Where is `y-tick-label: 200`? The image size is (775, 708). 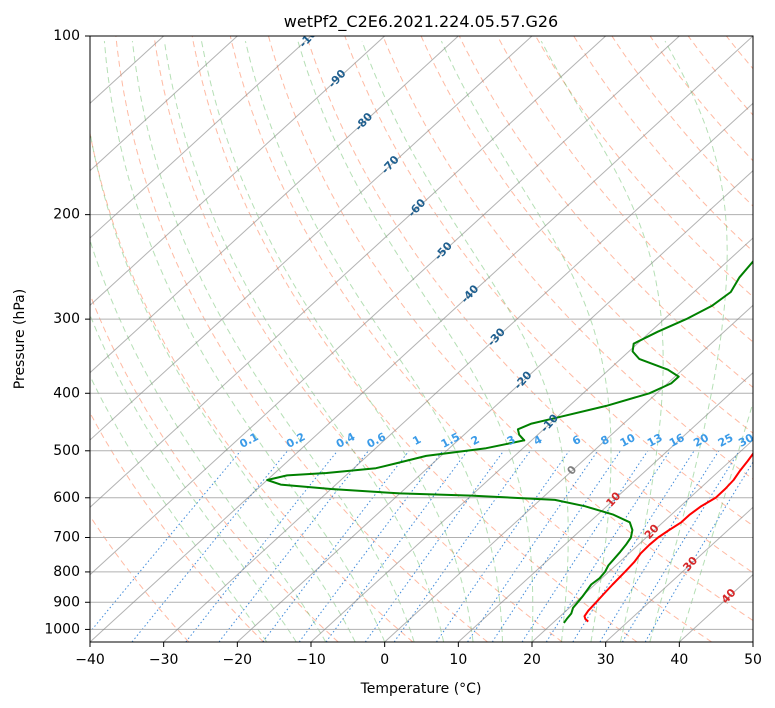
y-tick-label: 200 is located at coordinates (66, 215).